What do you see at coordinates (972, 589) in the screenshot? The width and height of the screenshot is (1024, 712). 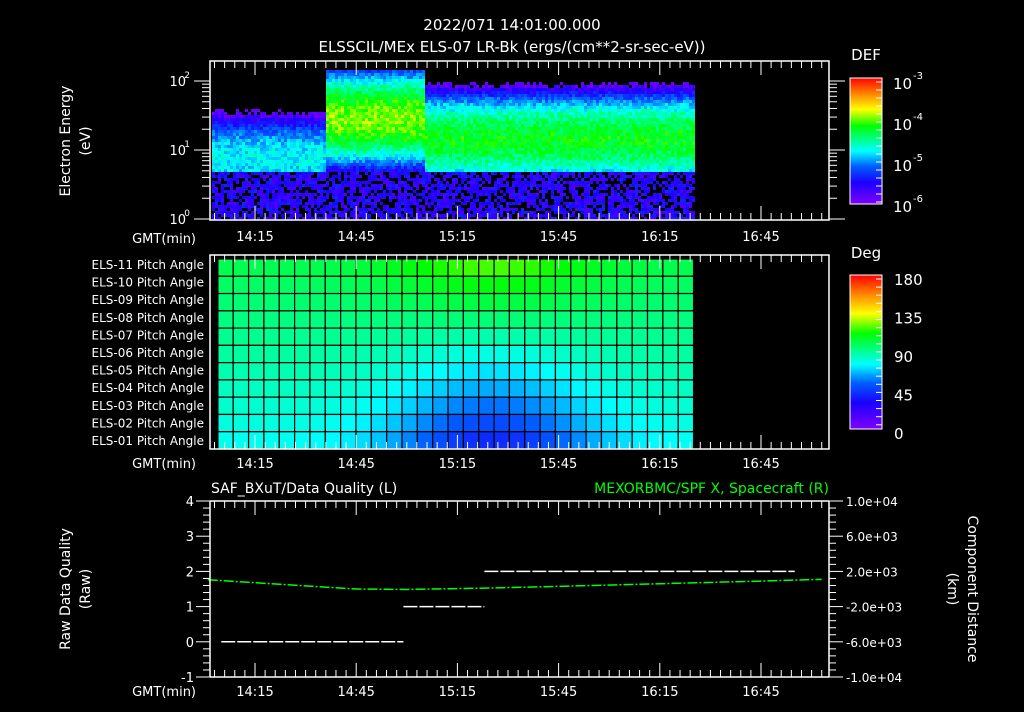 I see `dist-y-label: Component Distance` at bounding box center [972, 589].